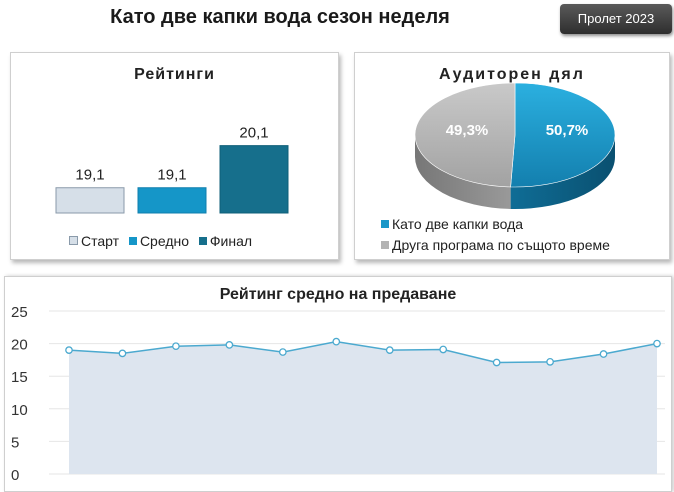 This screenshot has width=674, height=492. Describe the element at coordinates (512, 74) in the screenshot. I see `audience-share-title: Аудиторен дял` at that location.